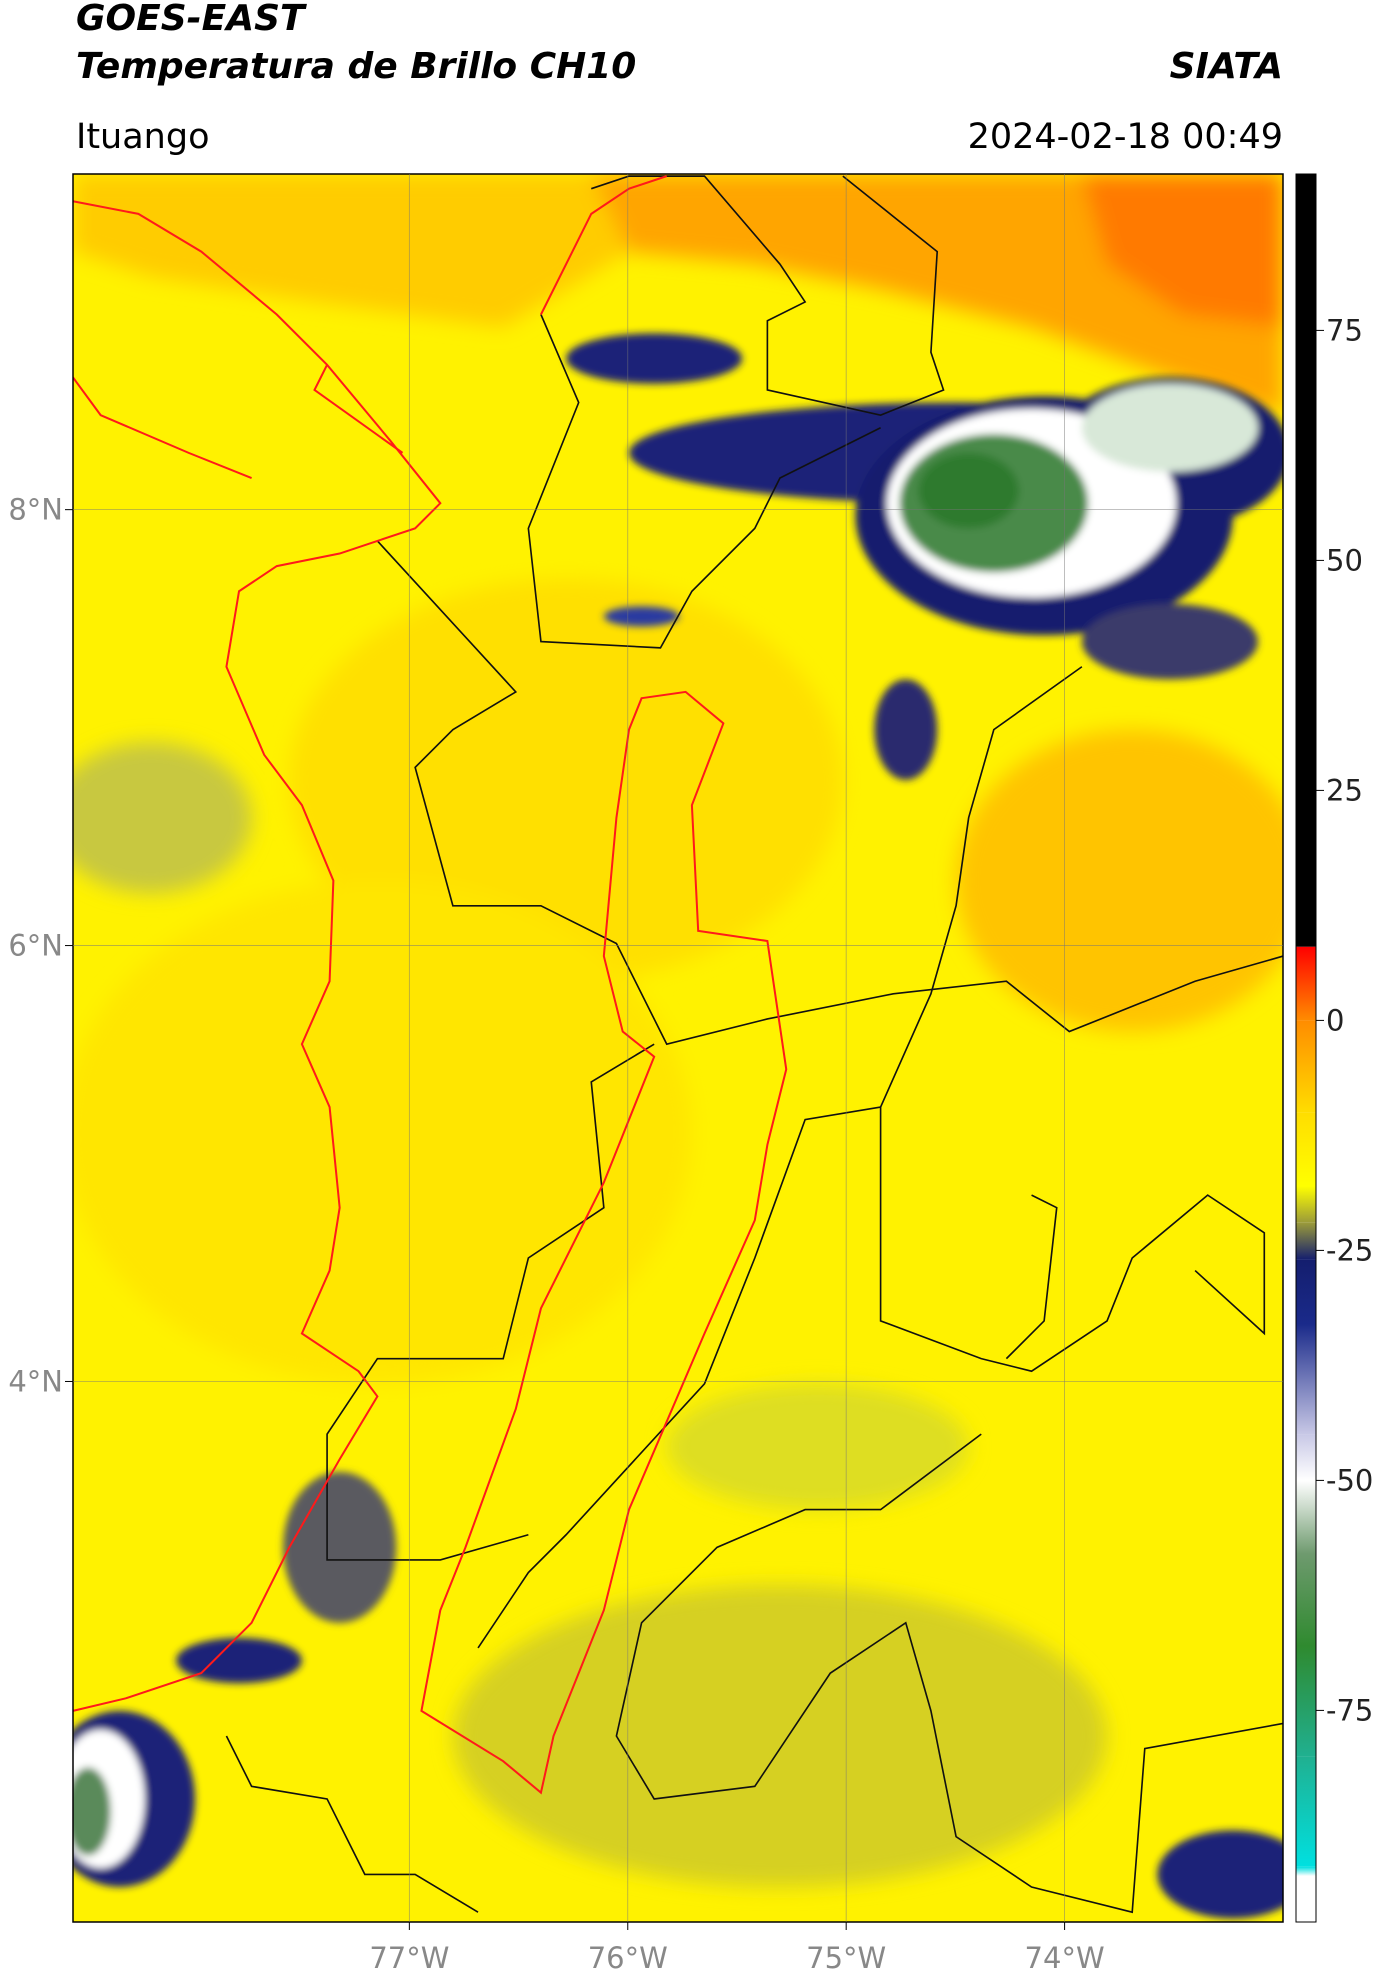 The height and width of the screenshot is (1981, 1384). Describe the element at coordinates (1349, 1250) in the screenshot. I see `colorbar-tick-label: -25` at that location.